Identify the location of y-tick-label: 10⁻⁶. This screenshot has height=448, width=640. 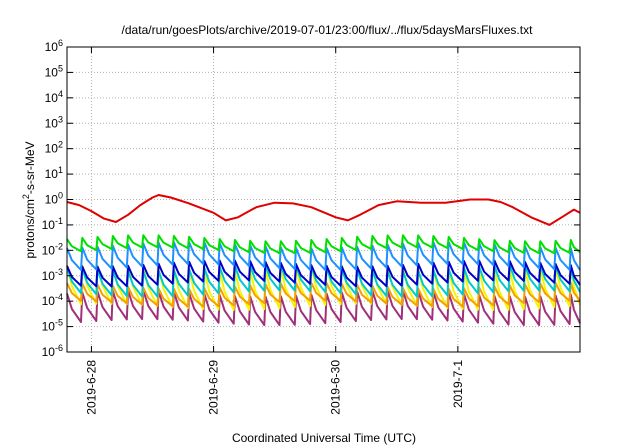
(52, 351).